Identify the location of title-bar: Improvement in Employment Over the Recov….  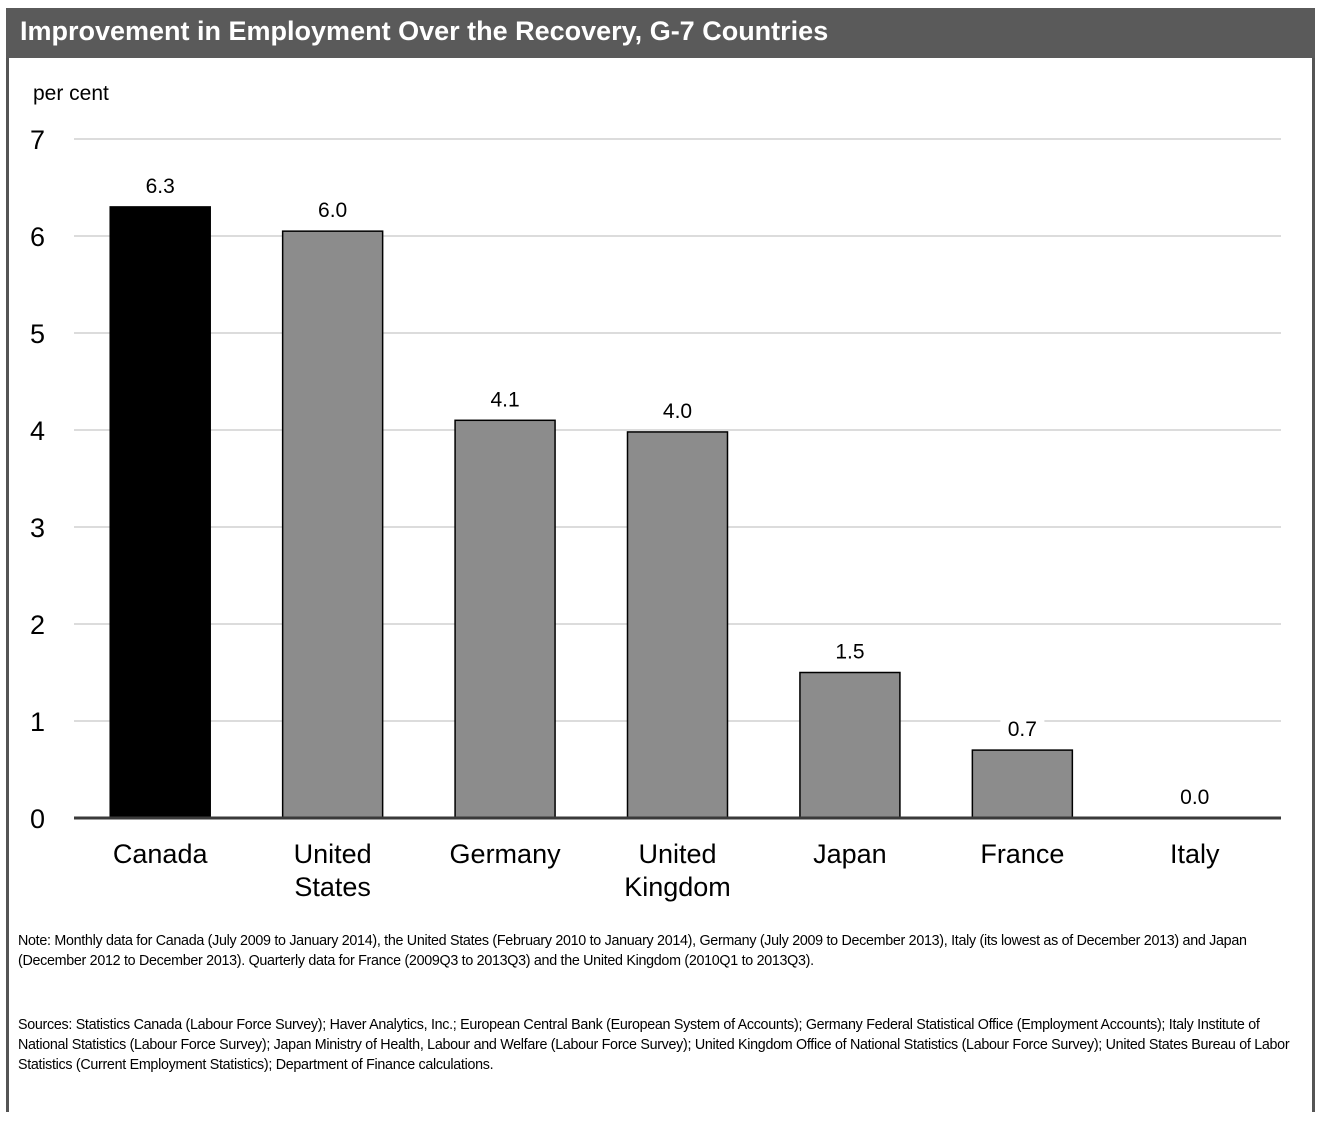
(660, 33).